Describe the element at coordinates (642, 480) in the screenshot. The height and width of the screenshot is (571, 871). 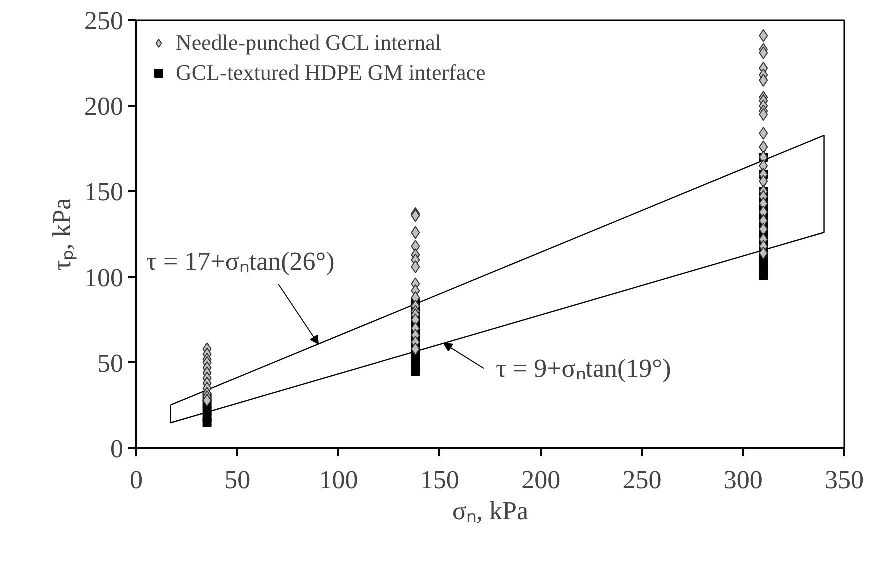
I see `x-tick-label: 250` at that location.